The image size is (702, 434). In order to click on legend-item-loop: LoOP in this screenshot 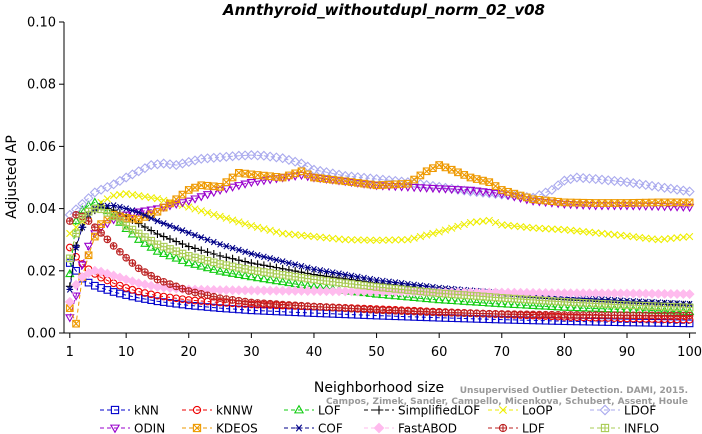, I will do `click(520, 411)`.